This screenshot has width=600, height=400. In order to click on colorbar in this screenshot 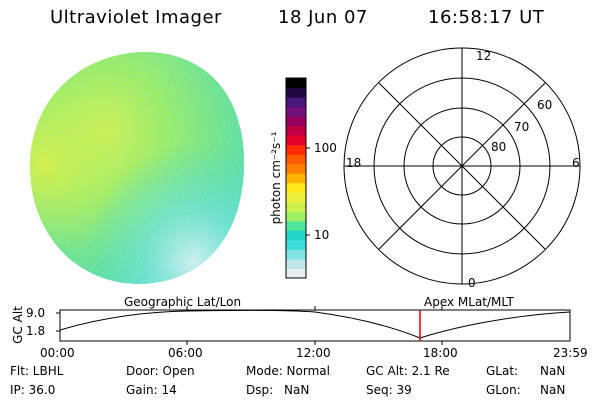, I will do `click(296, 178)`.